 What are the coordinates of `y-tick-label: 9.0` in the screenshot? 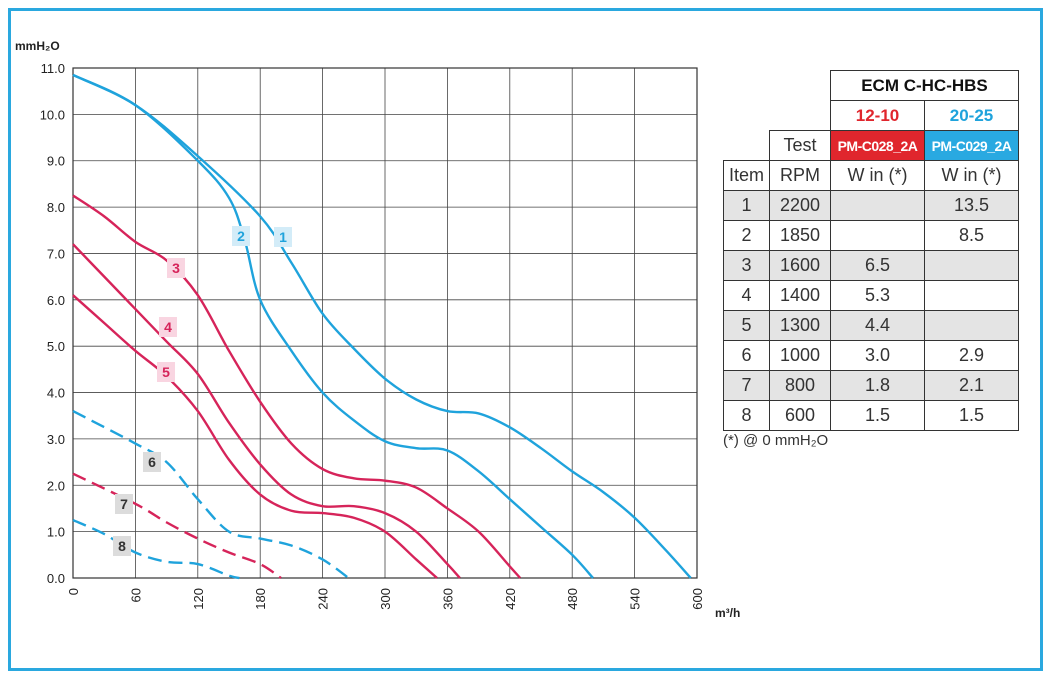 It's located at (56, 161).